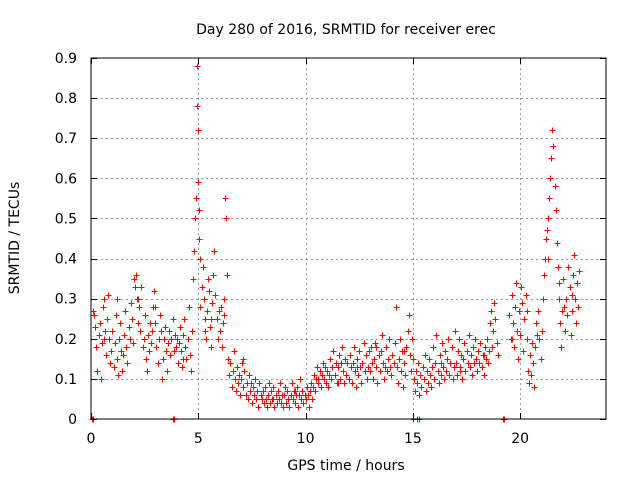 Image resolution: width=640 pixels, height=480 pixels. I want to click on y-axis-label: SRMTID / TECUs, so click(15, 238).